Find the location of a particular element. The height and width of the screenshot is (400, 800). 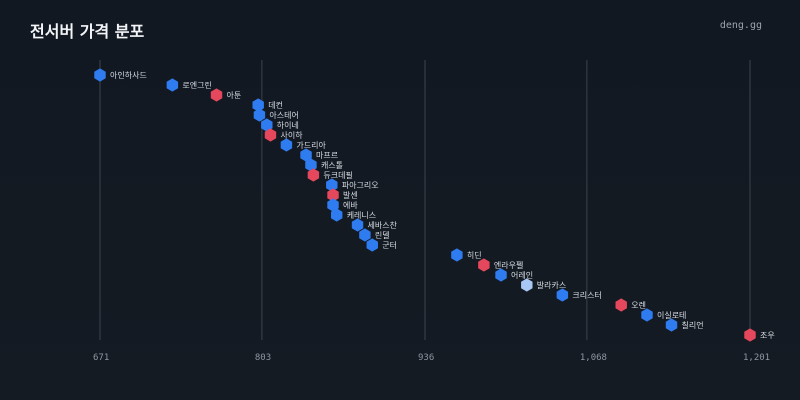

point-label: 로엔그린 is located at coordinates (196, 85).